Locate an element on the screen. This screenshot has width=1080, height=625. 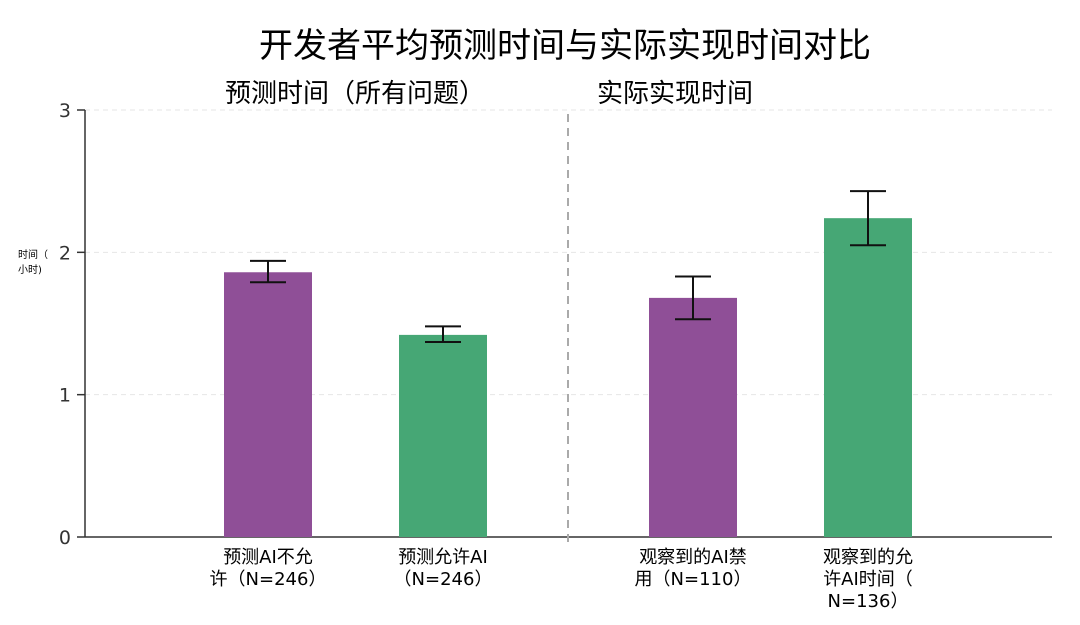
y-axis-label: 时间（ 小时) is located at coordinates (34, 262).